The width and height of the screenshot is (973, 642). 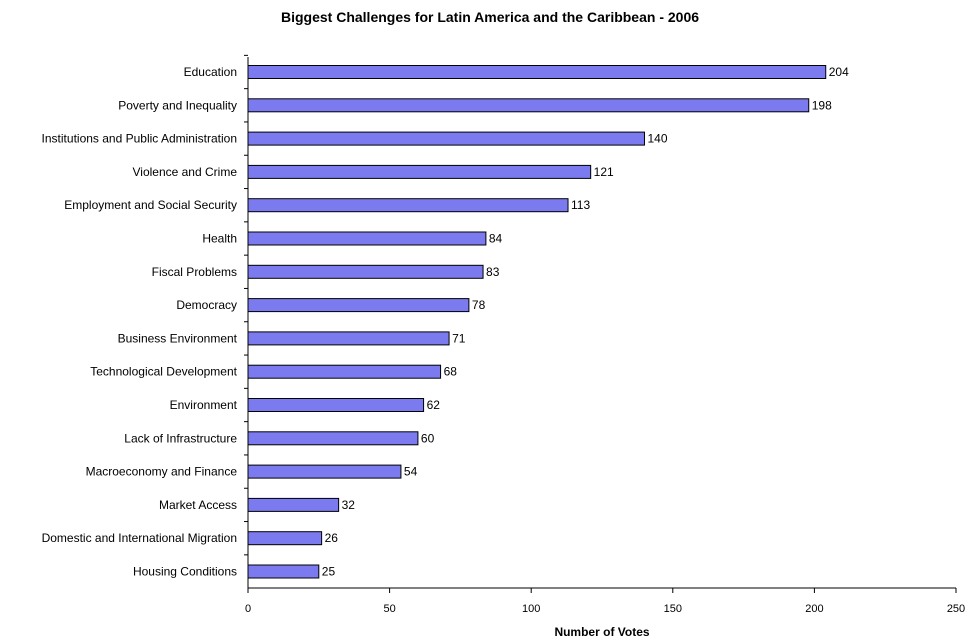 I want to click on category-label: Education, so click(x=210, y=72).